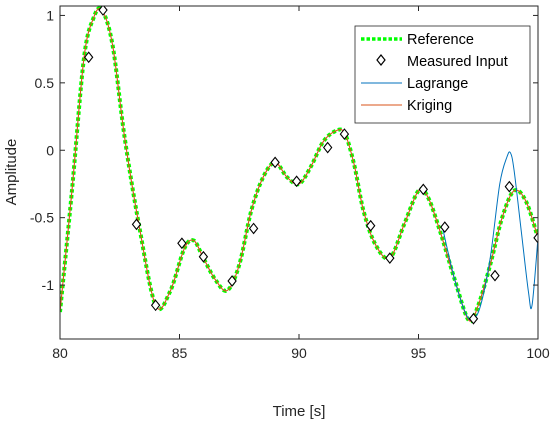  Describe the element at coordinates (429, 106) in the screenshot. I see `legend-label-kriging: Kriging` at that location.